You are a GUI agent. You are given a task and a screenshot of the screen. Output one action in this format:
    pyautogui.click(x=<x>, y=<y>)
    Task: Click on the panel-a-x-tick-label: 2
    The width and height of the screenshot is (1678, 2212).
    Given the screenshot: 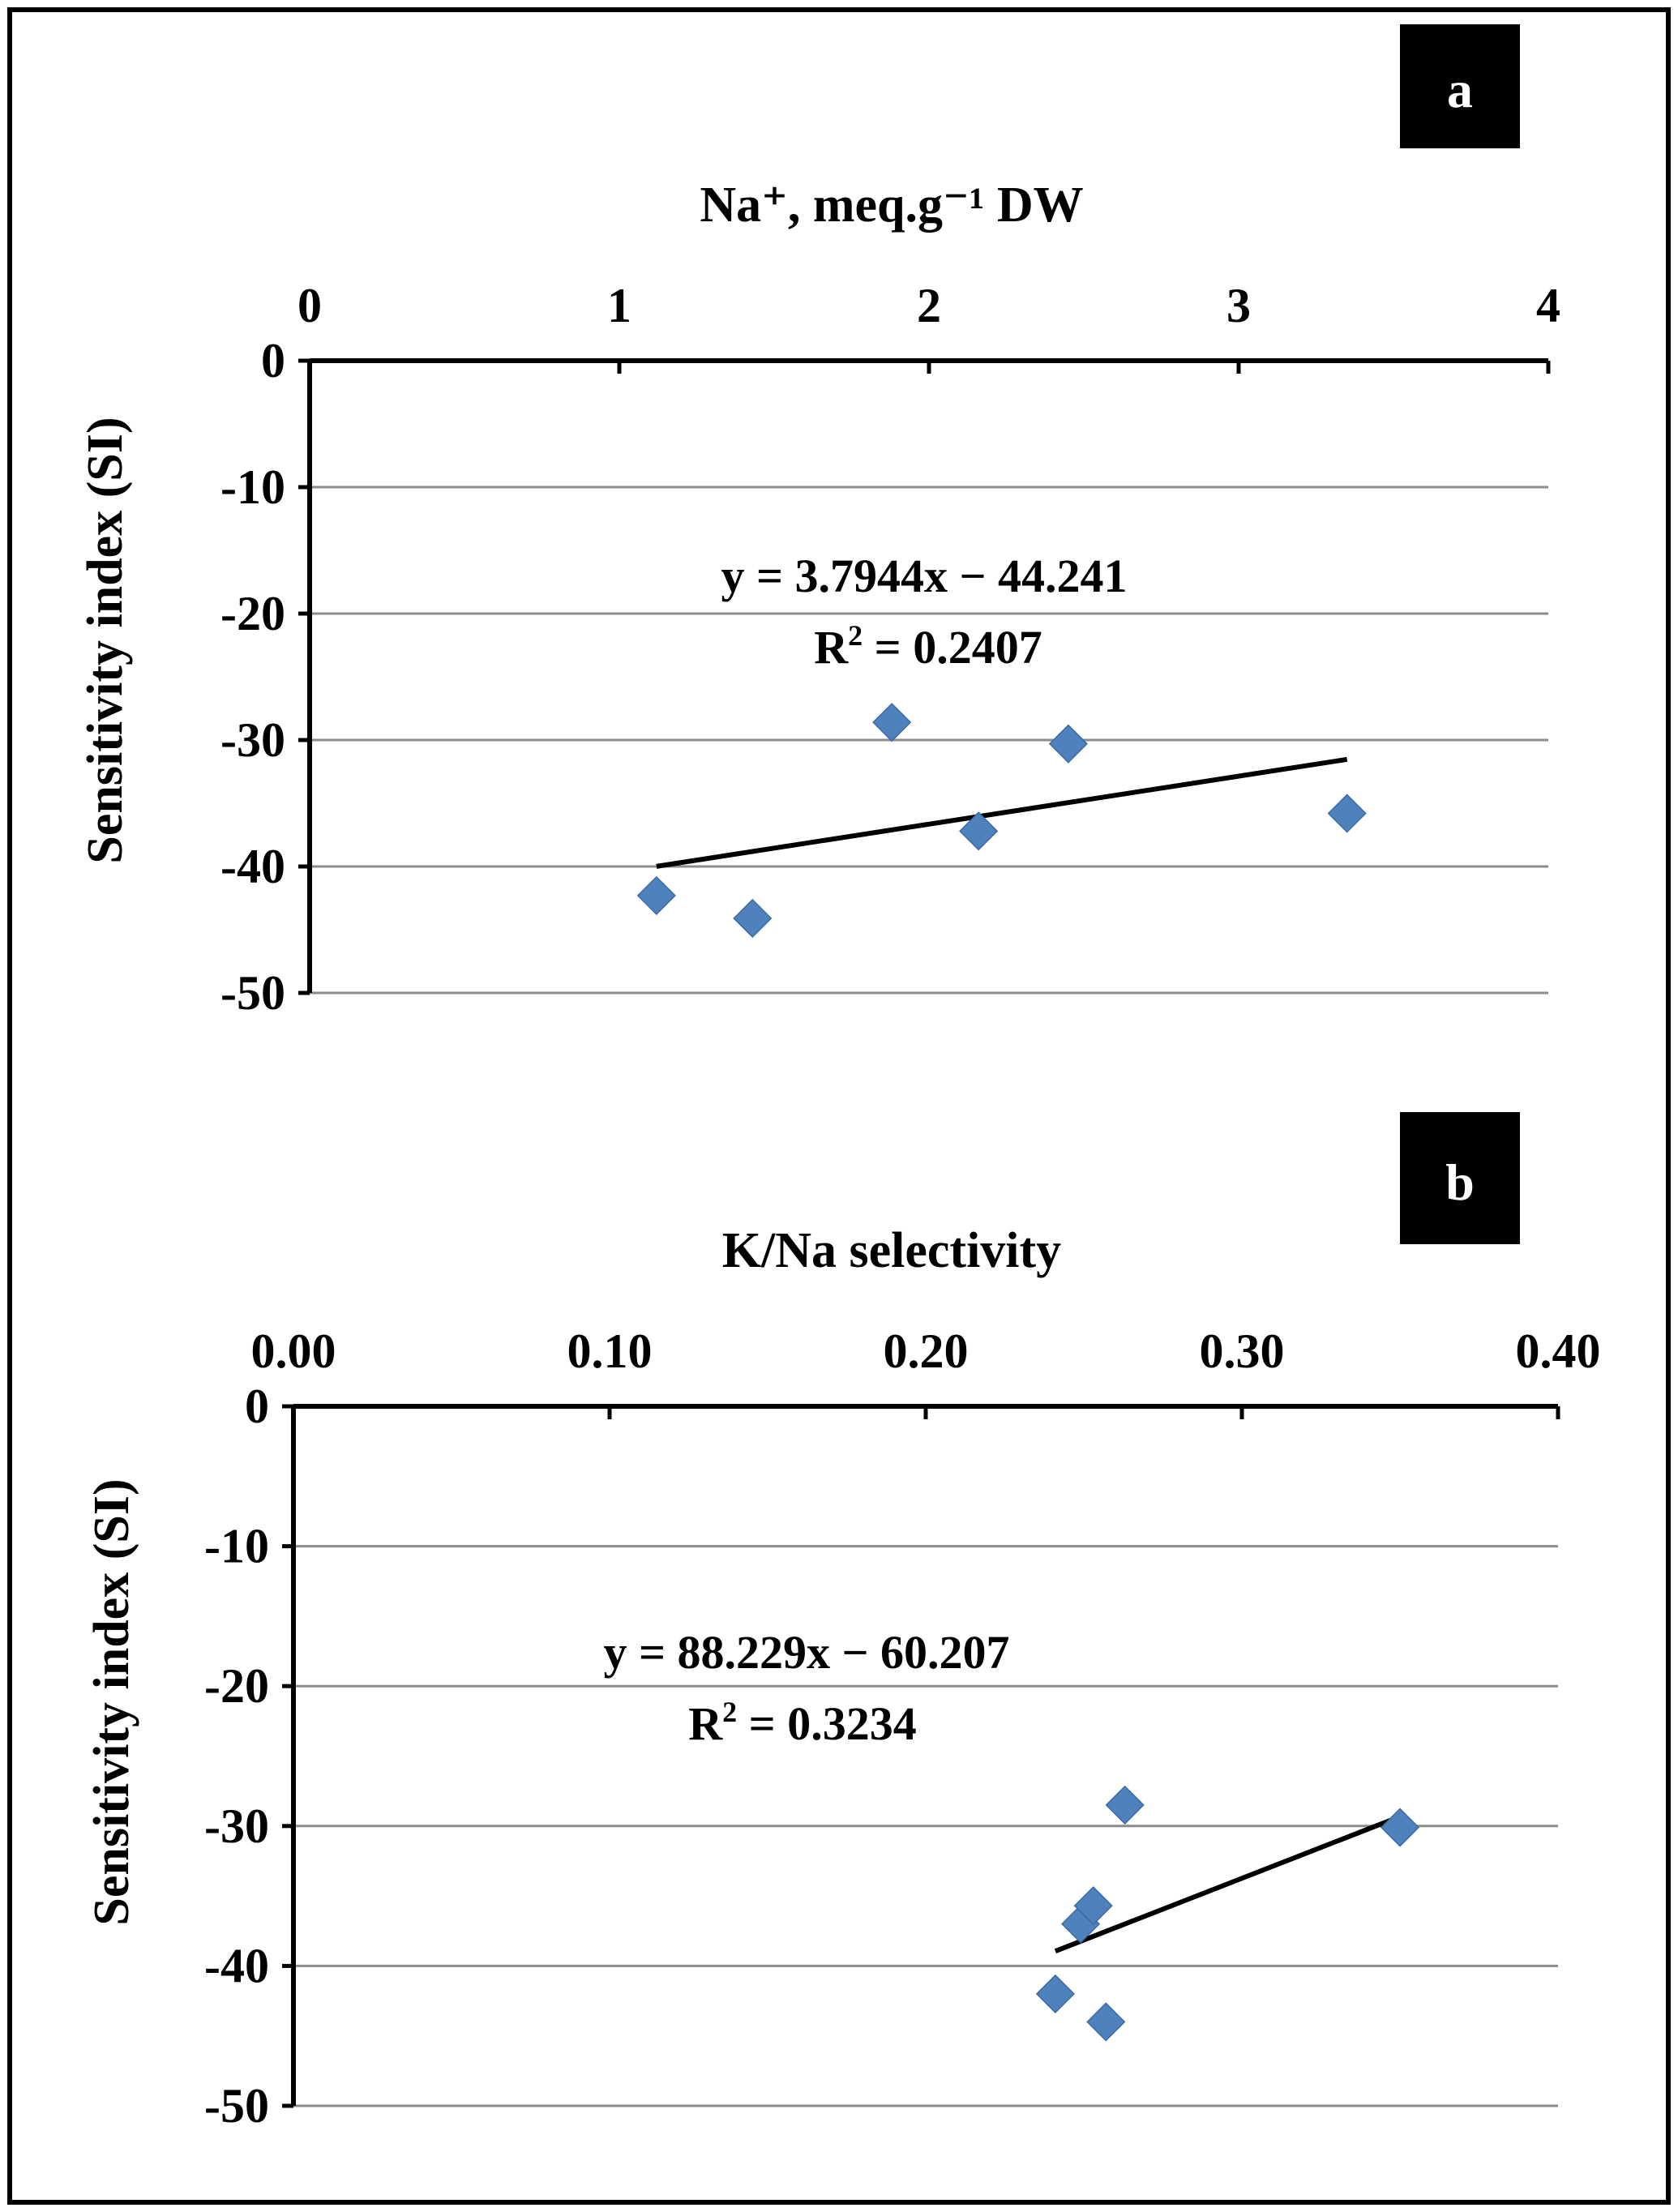 What is the action you would take?
    pyautogui.click(x=929, y=305)
    